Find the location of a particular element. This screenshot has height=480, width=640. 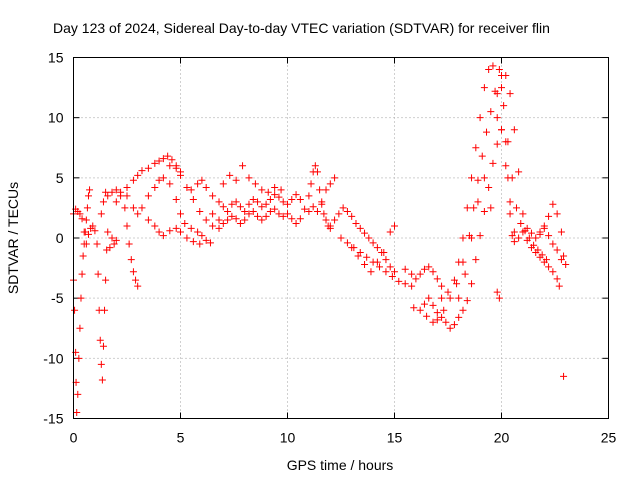

y-tick-label: -10 is located at coordinates (53, 358).